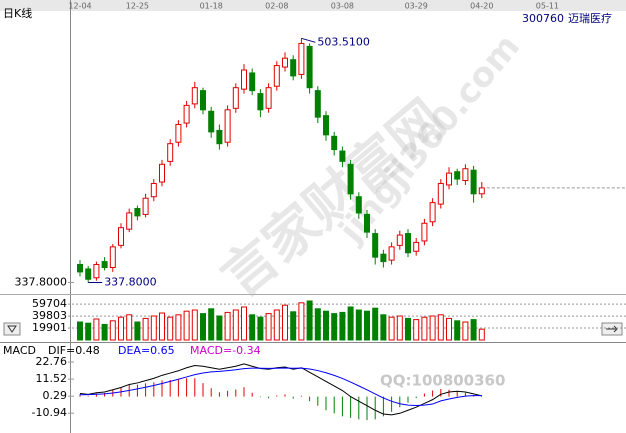 The height and width of the screenshot is (433, 626). Describe the element at coordinates (49, 303) in the screenshot. I see `y-tick-label: 59704` at that location.